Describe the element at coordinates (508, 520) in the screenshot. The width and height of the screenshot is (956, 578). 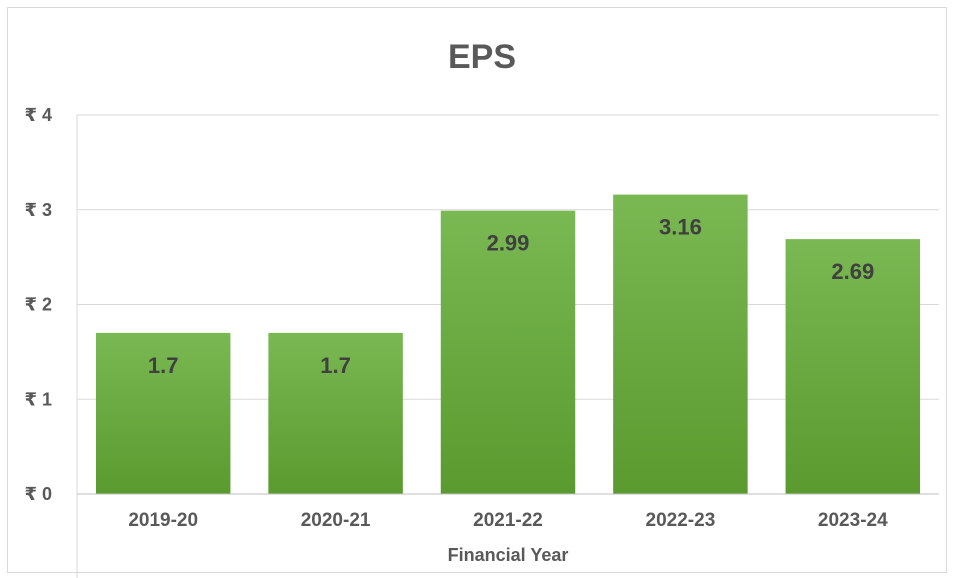
I see `x-tick-label: 2021-22` at that location.